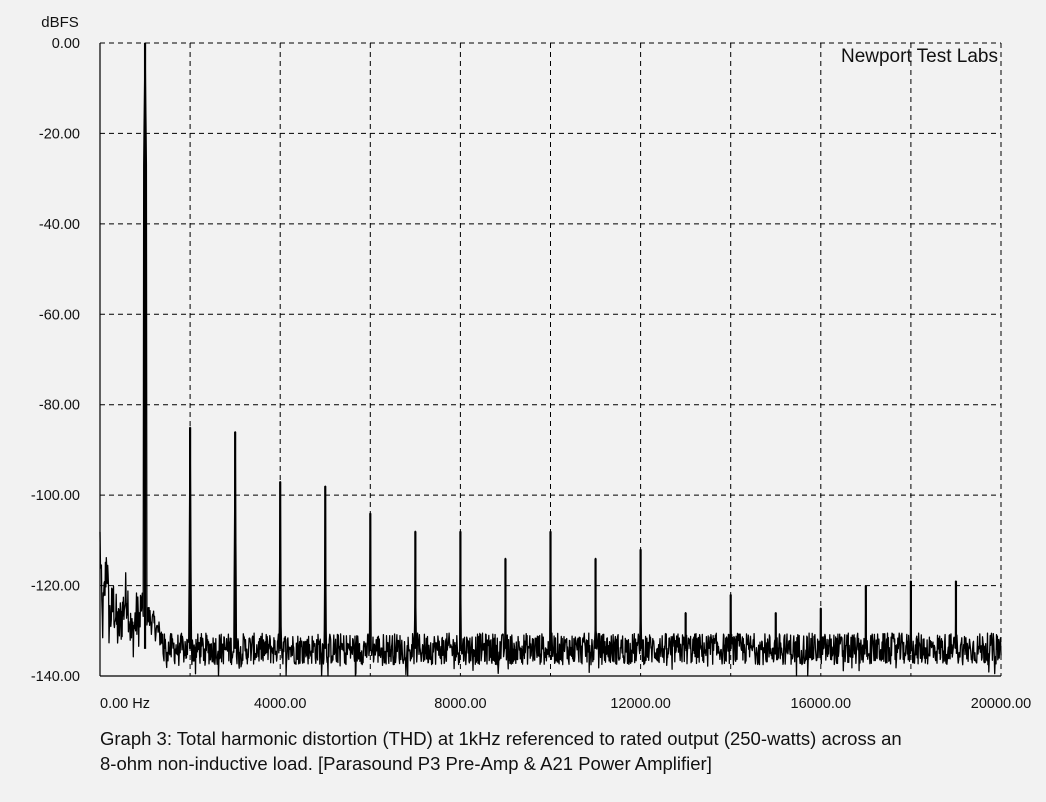 The image size is (1046, 802). I want to click on x-tick-label: 0.00 Hz, so click(125, 704).